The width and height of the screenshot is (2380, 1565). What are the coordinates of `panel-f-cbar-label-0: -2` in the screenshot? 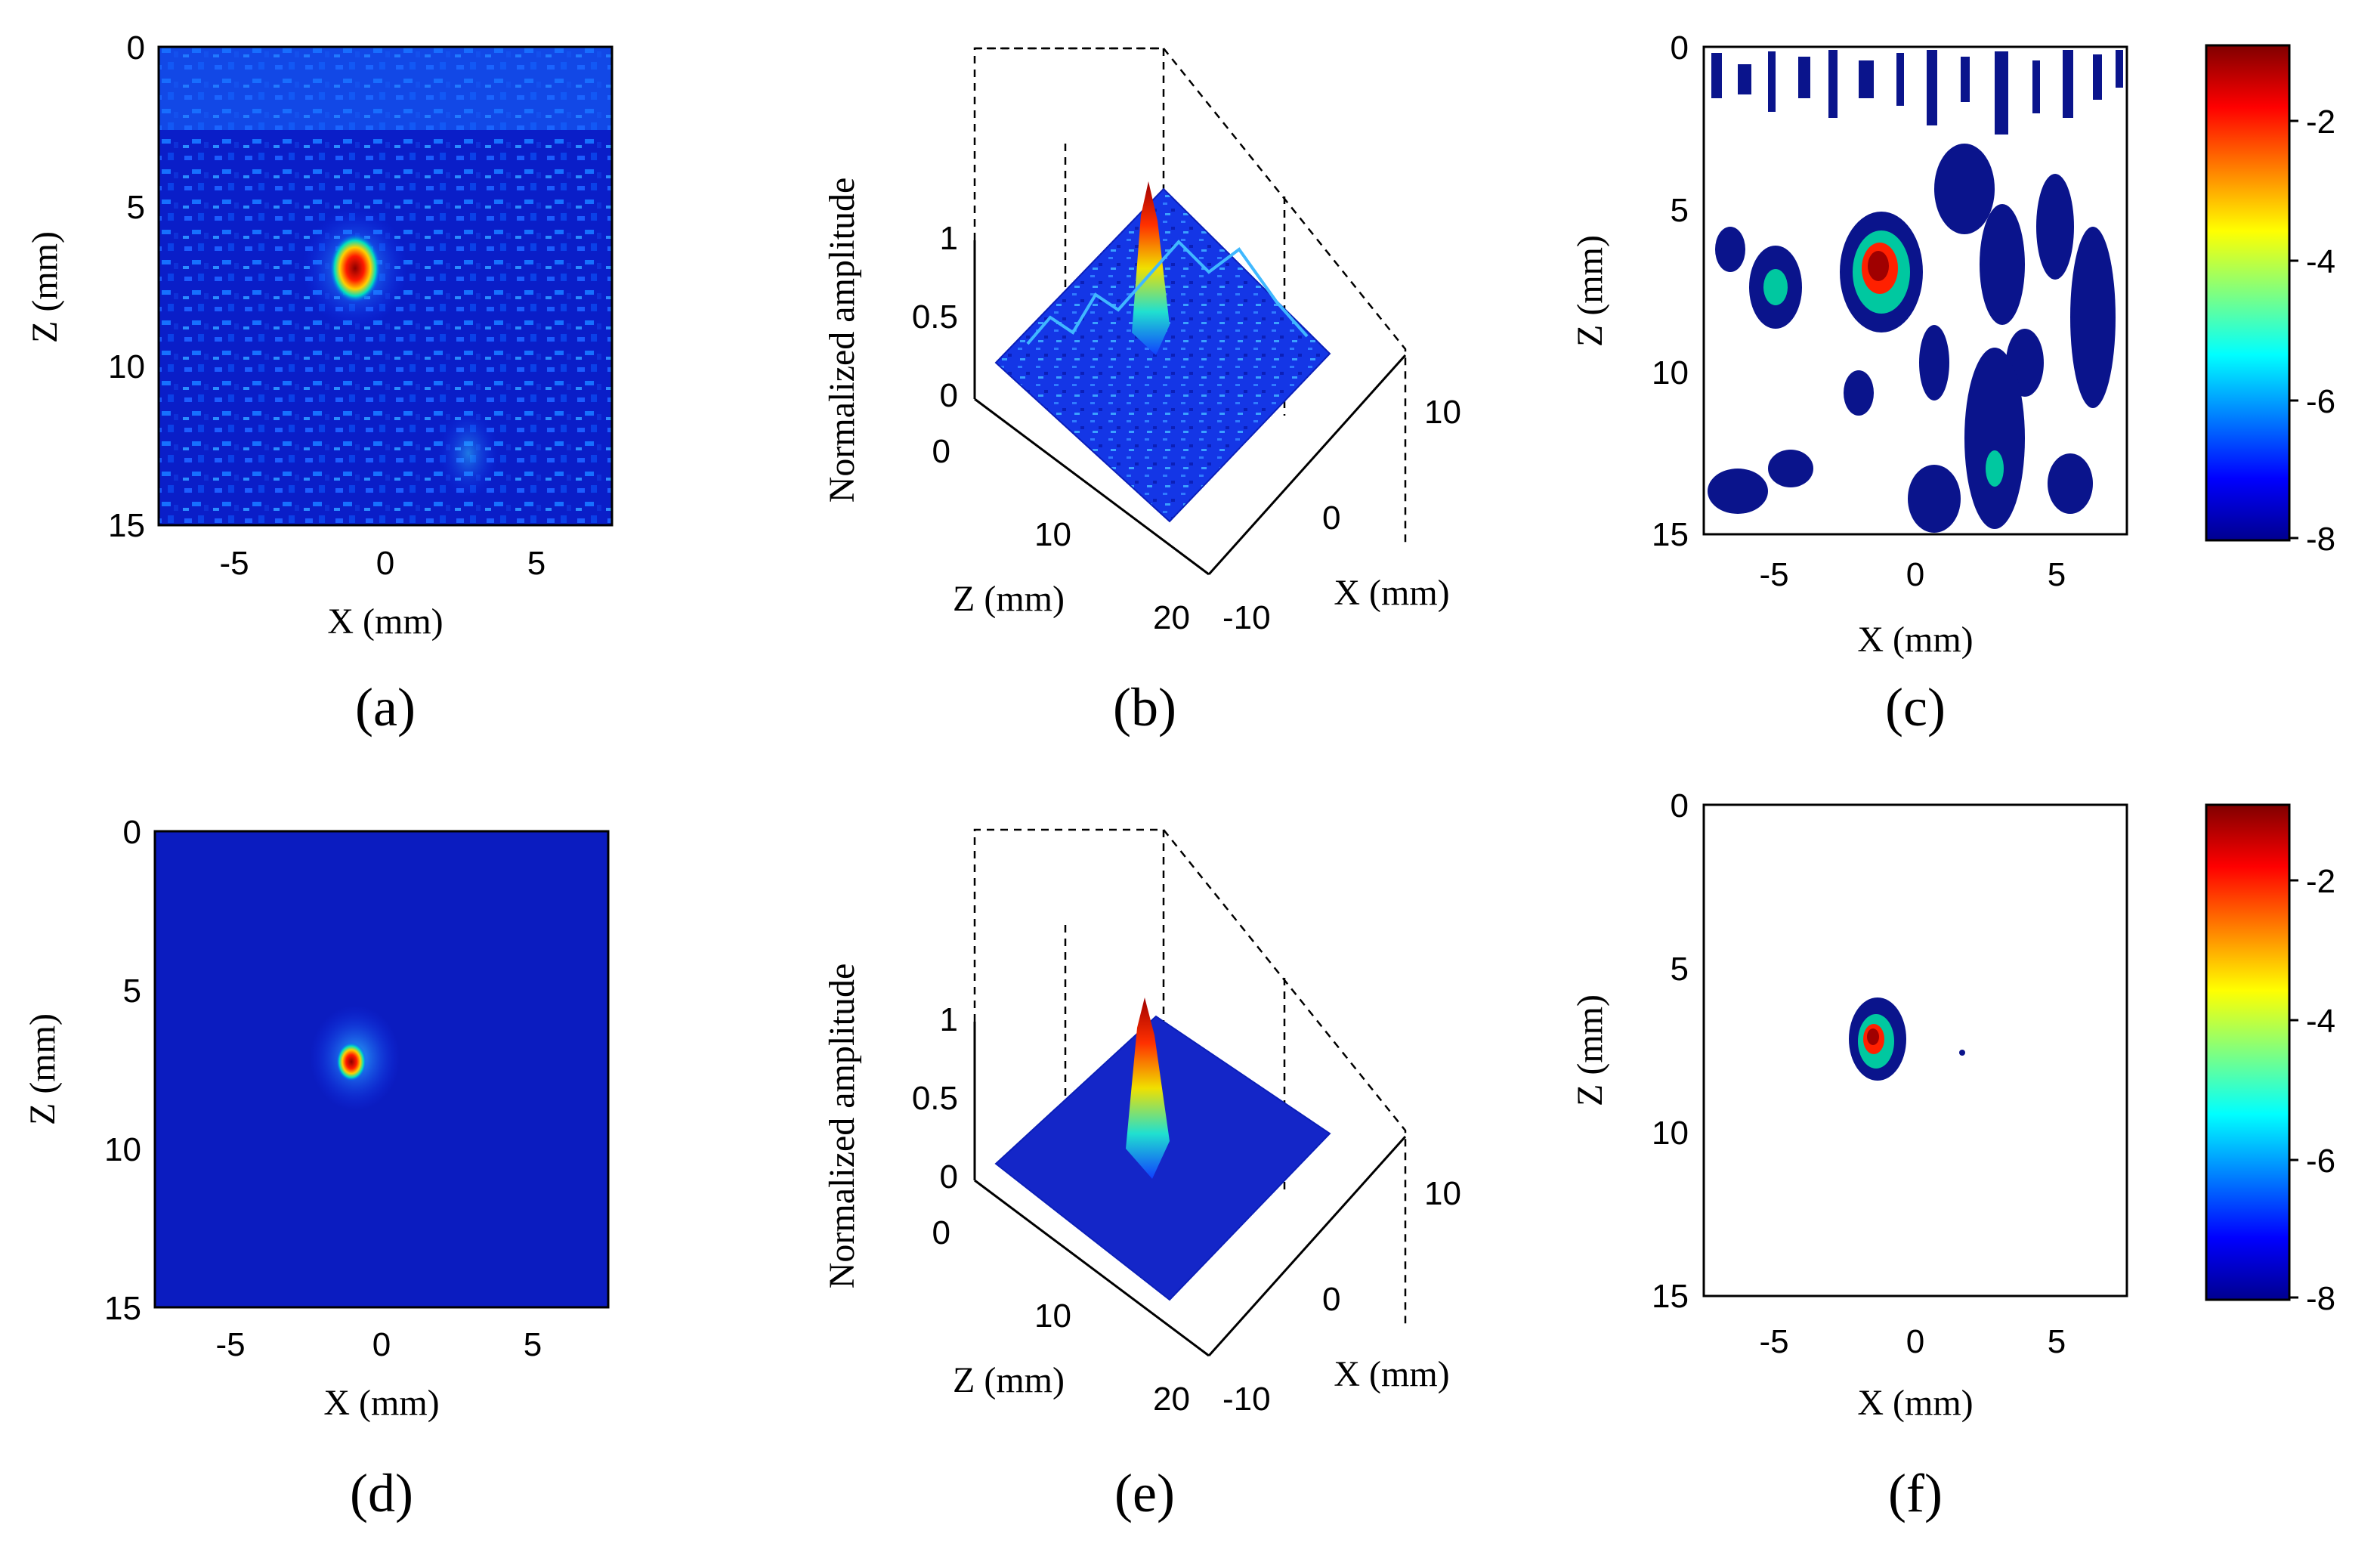 It's located at (2320, 881).